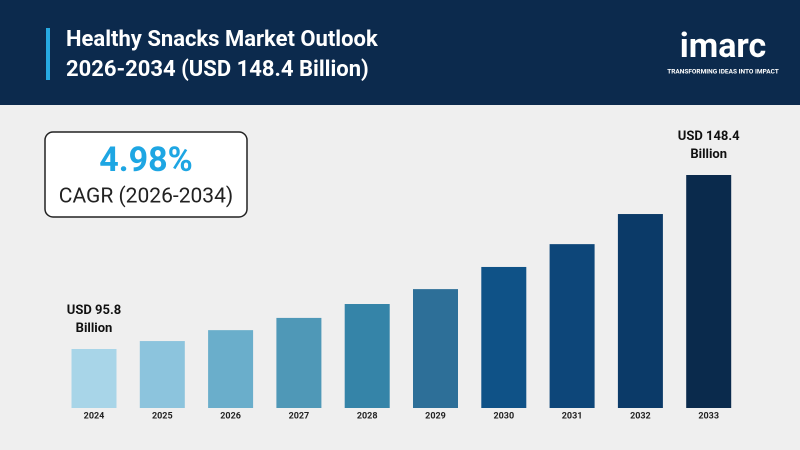 Image resolution: width=800 pixels, height=450 pixels. I want to click on x-tick-label: 2032, so click(640, 416).